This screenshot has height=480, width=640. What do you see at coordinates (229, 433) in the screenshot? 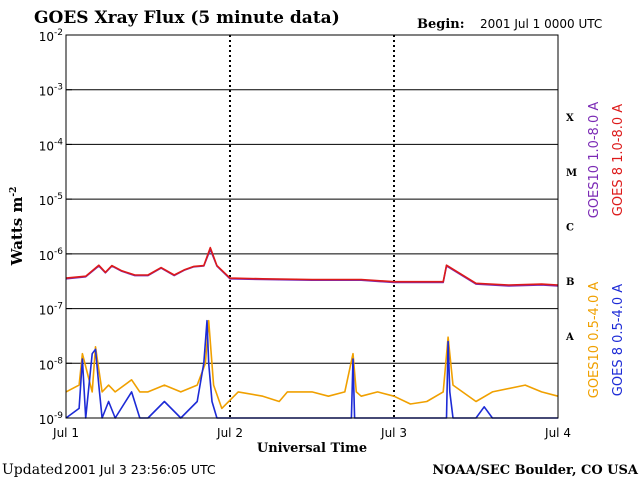
I see `x-tick-label: Jul 2` at bounding box center [229, 433].